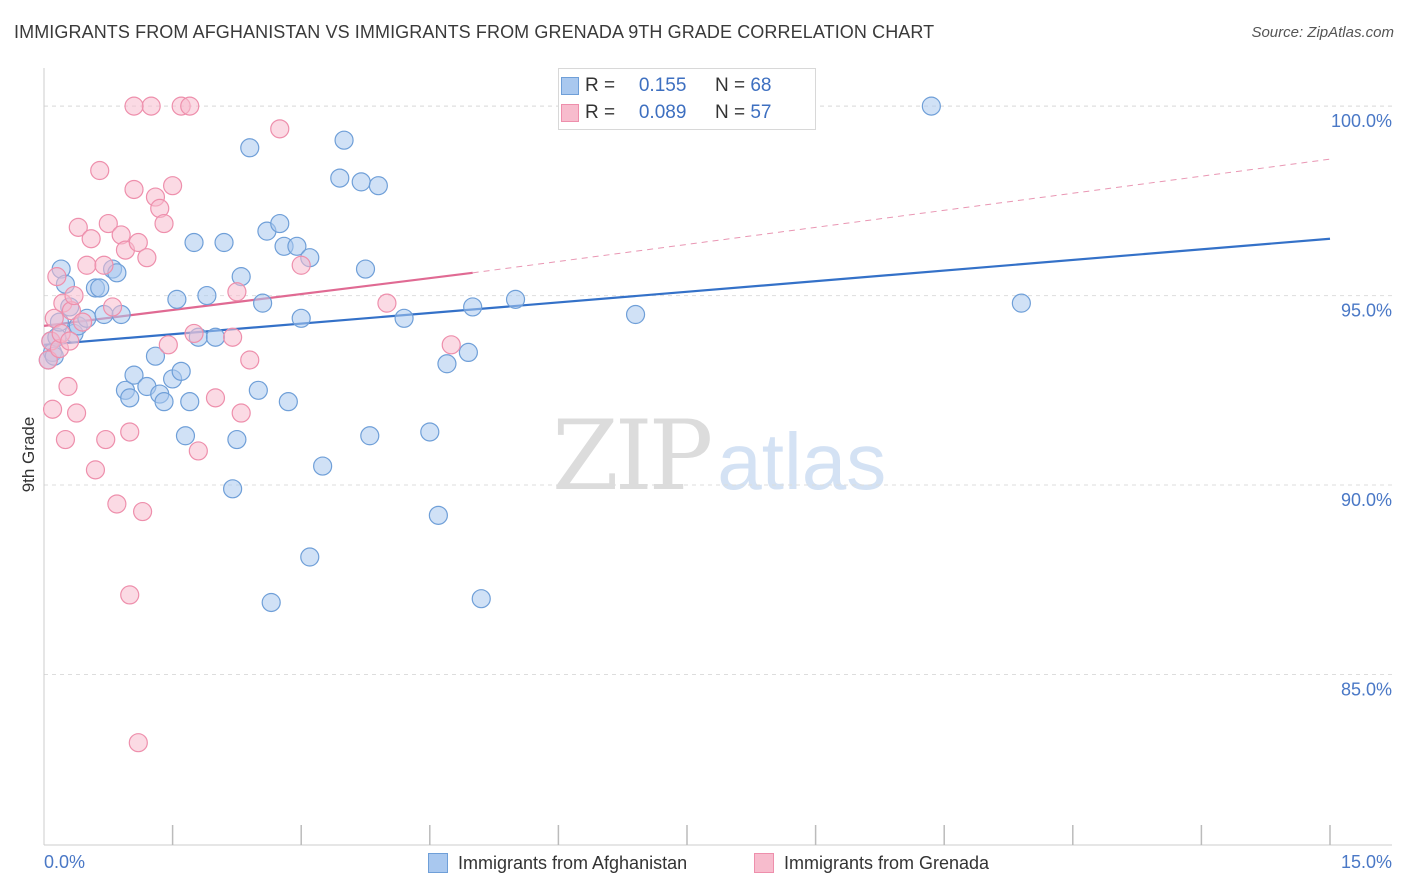 The image size is (1406, 892). What do you see at coordinates (761, 112) in the screenshot?
I see `legend-n-value: 57` at bounding box center [761, 112].